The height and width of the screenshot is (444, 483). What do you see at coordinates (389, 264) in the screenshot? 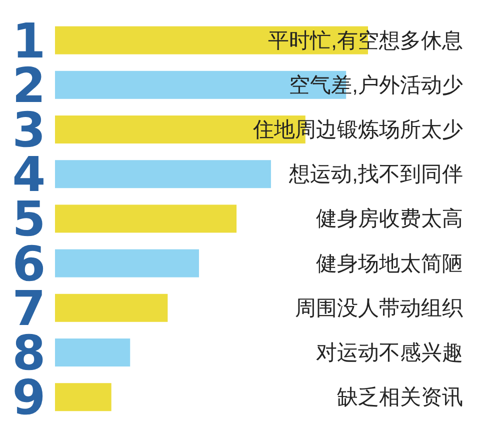
I see `annotation: 健身场地太简陋` at bounding box center [389, 264].